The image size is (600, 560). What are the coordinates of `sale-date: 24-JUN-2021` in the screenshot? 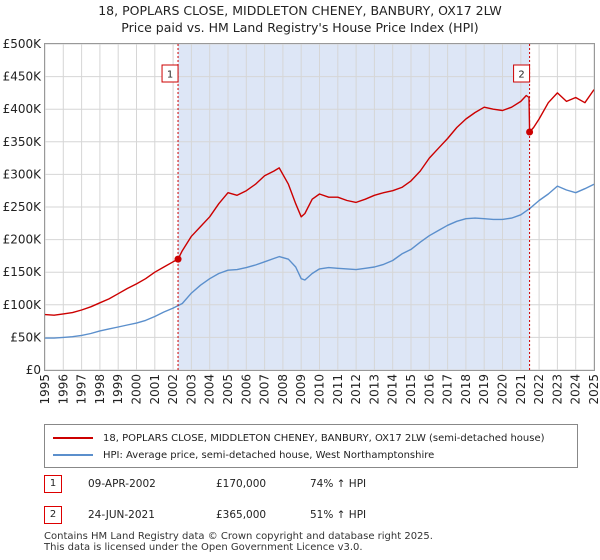 It's located at (121, 515).